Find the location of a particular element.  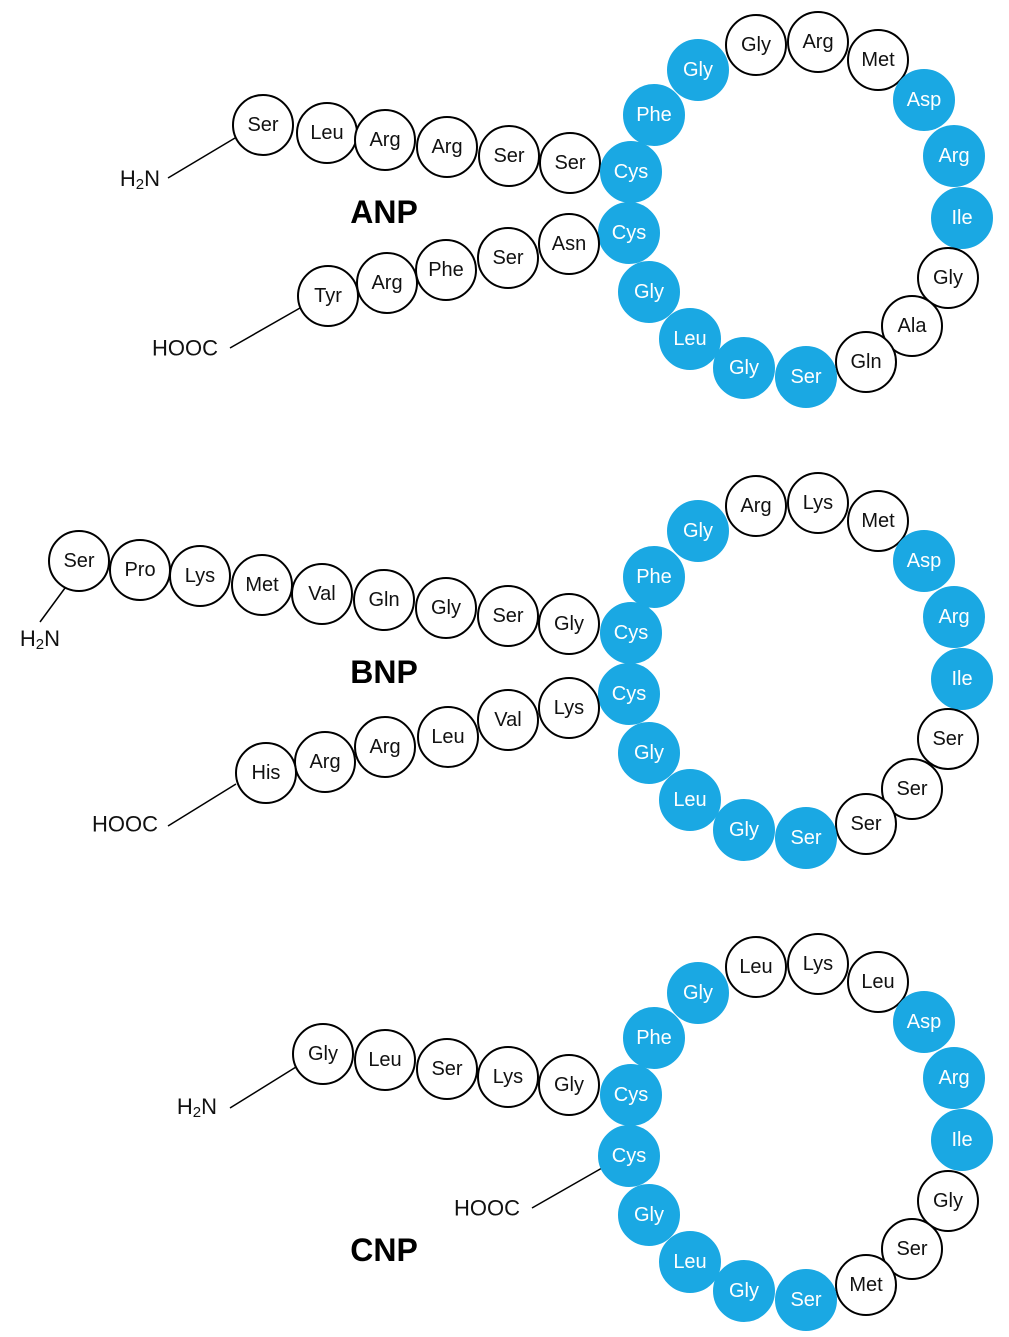

anp-c-tail-residue: Arg is located at coordinates (387, 283).